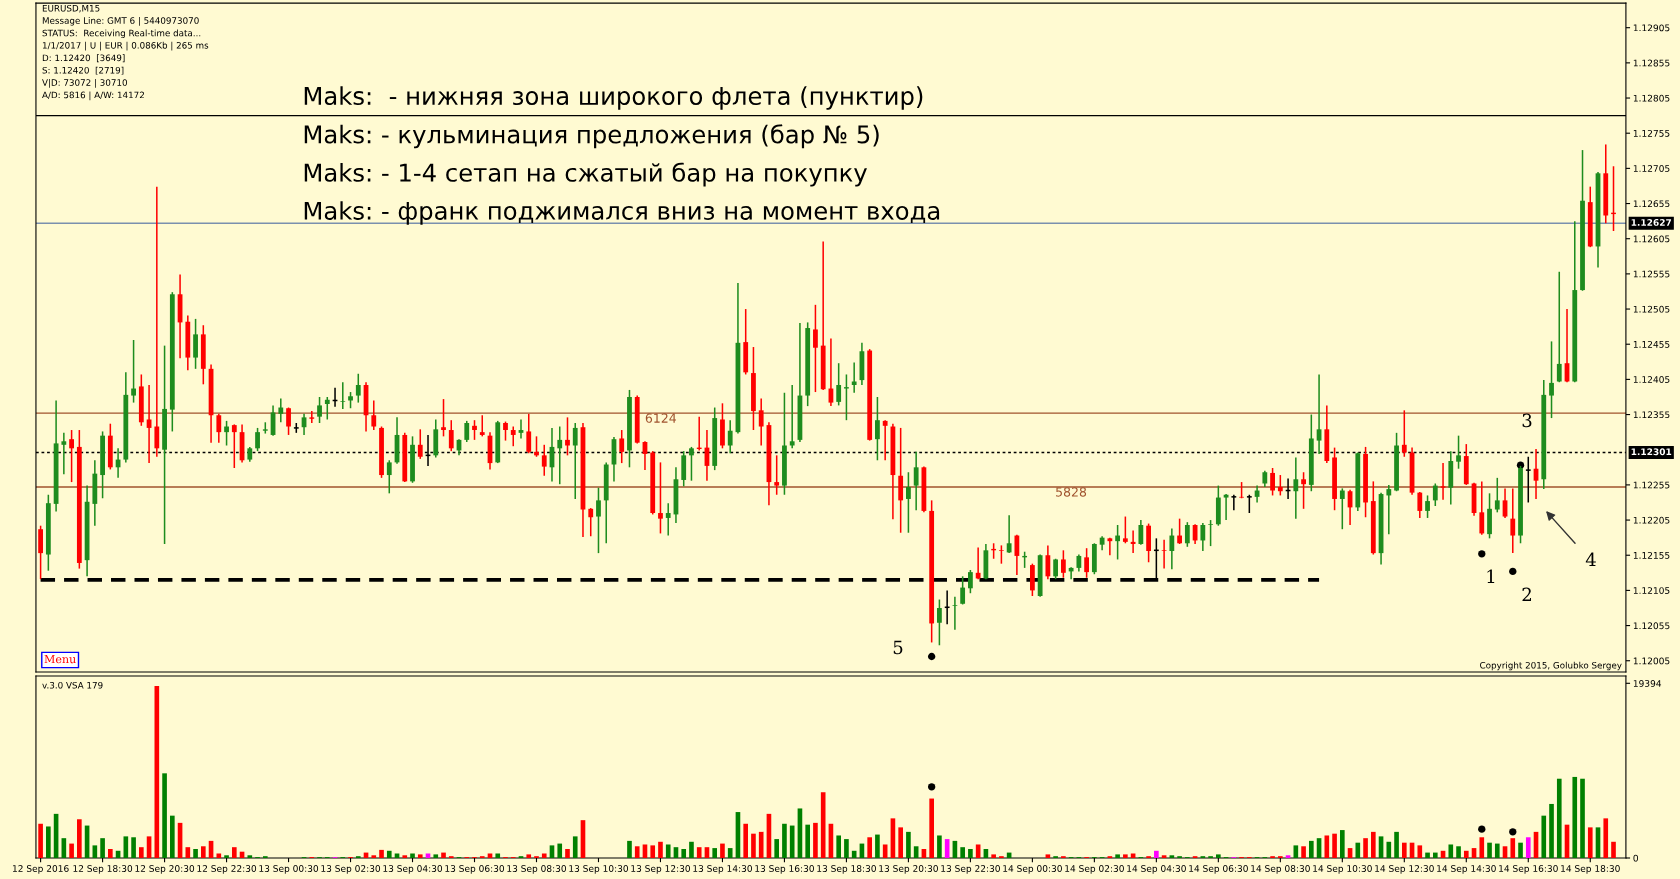 This screenshot has height=879, width=1680. Describe the element at coordinates (1466, 869) in the screenshot. I see `x-tick-label: 14 Sep 14:30` at that location.